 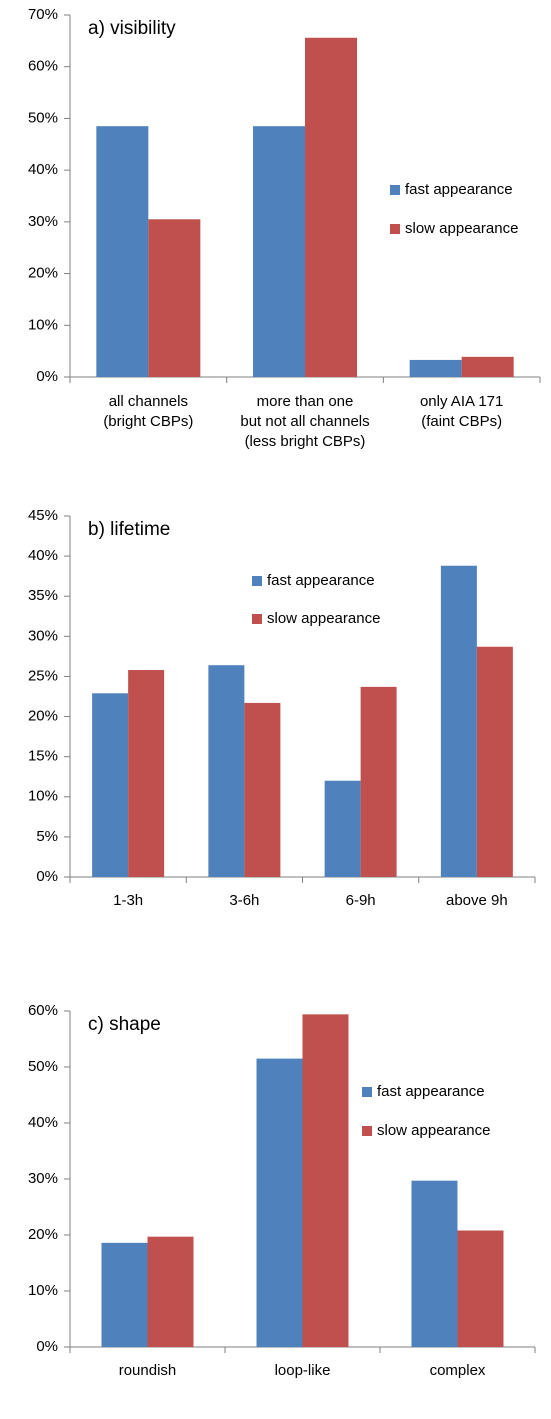 I want to click on y-tick-label: 45%, so click(x=43, y=515).